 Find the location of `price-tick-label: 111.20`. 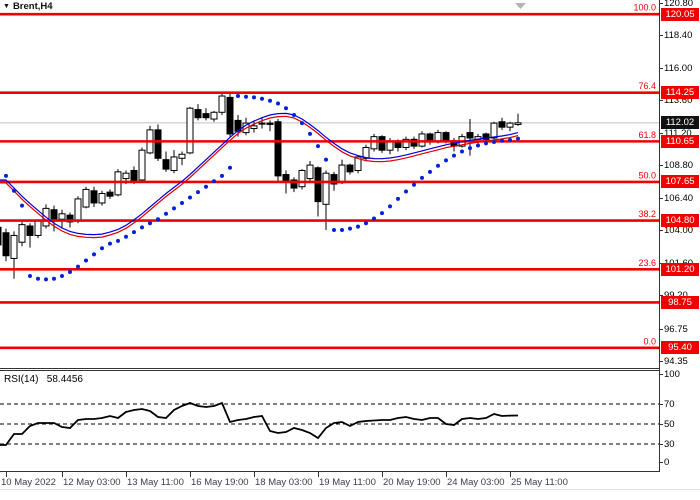

price-tick-label: 111.20 is located at coordinates (675, 133).